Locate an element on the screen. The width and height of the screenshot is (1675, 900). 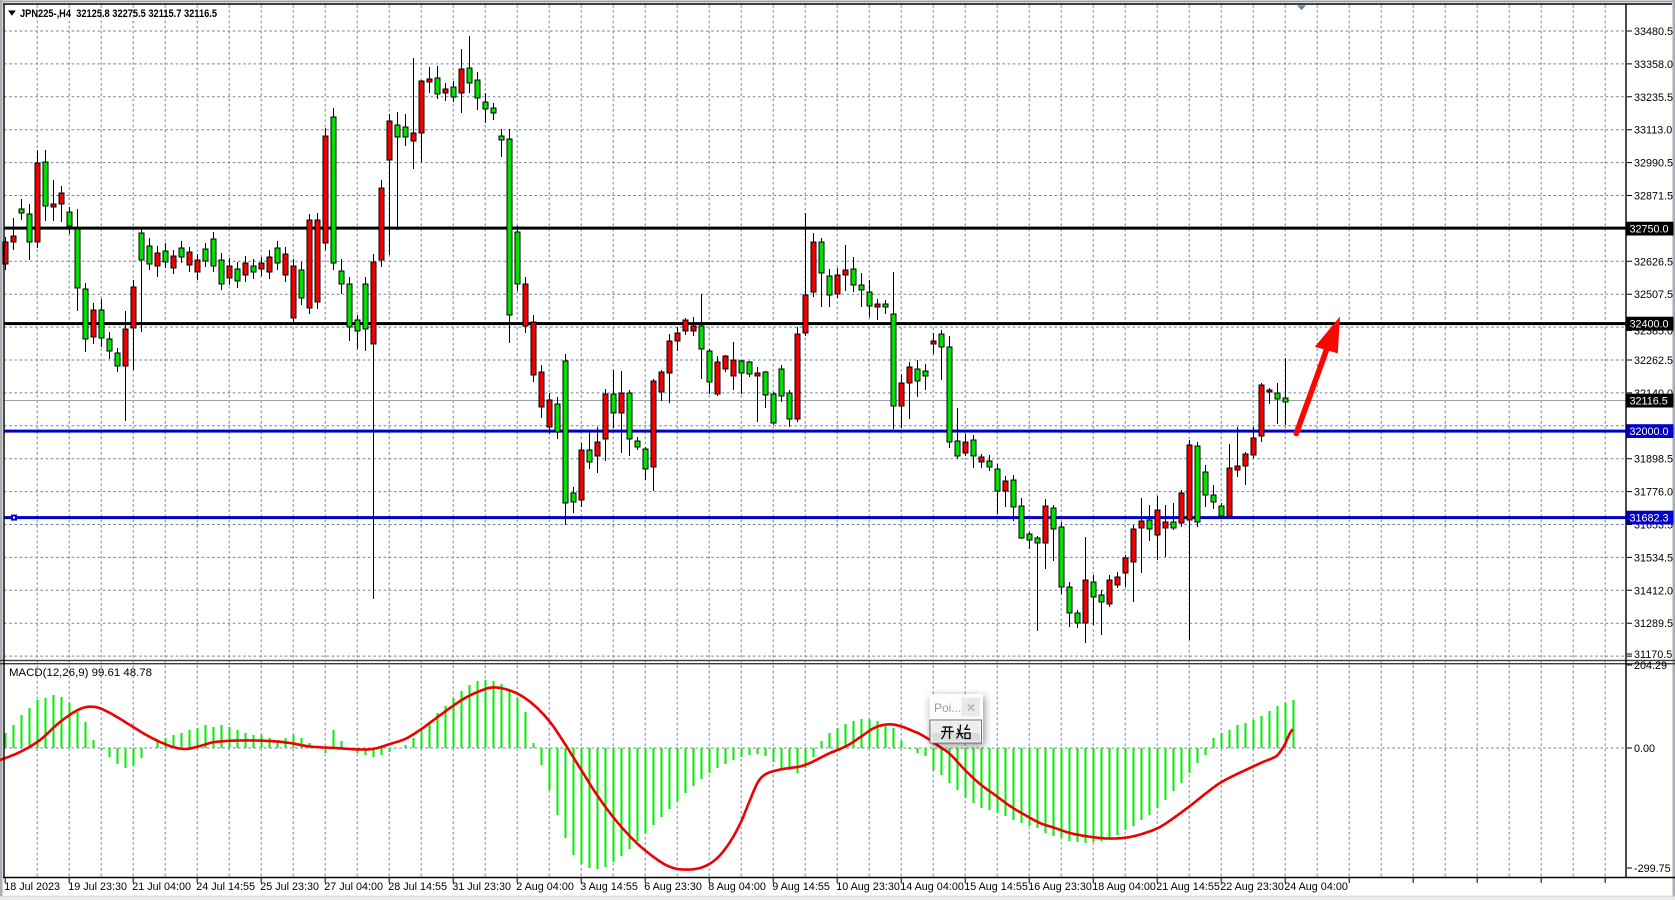
svg-text: 31170.5 is located at coordinates (1653, 655).